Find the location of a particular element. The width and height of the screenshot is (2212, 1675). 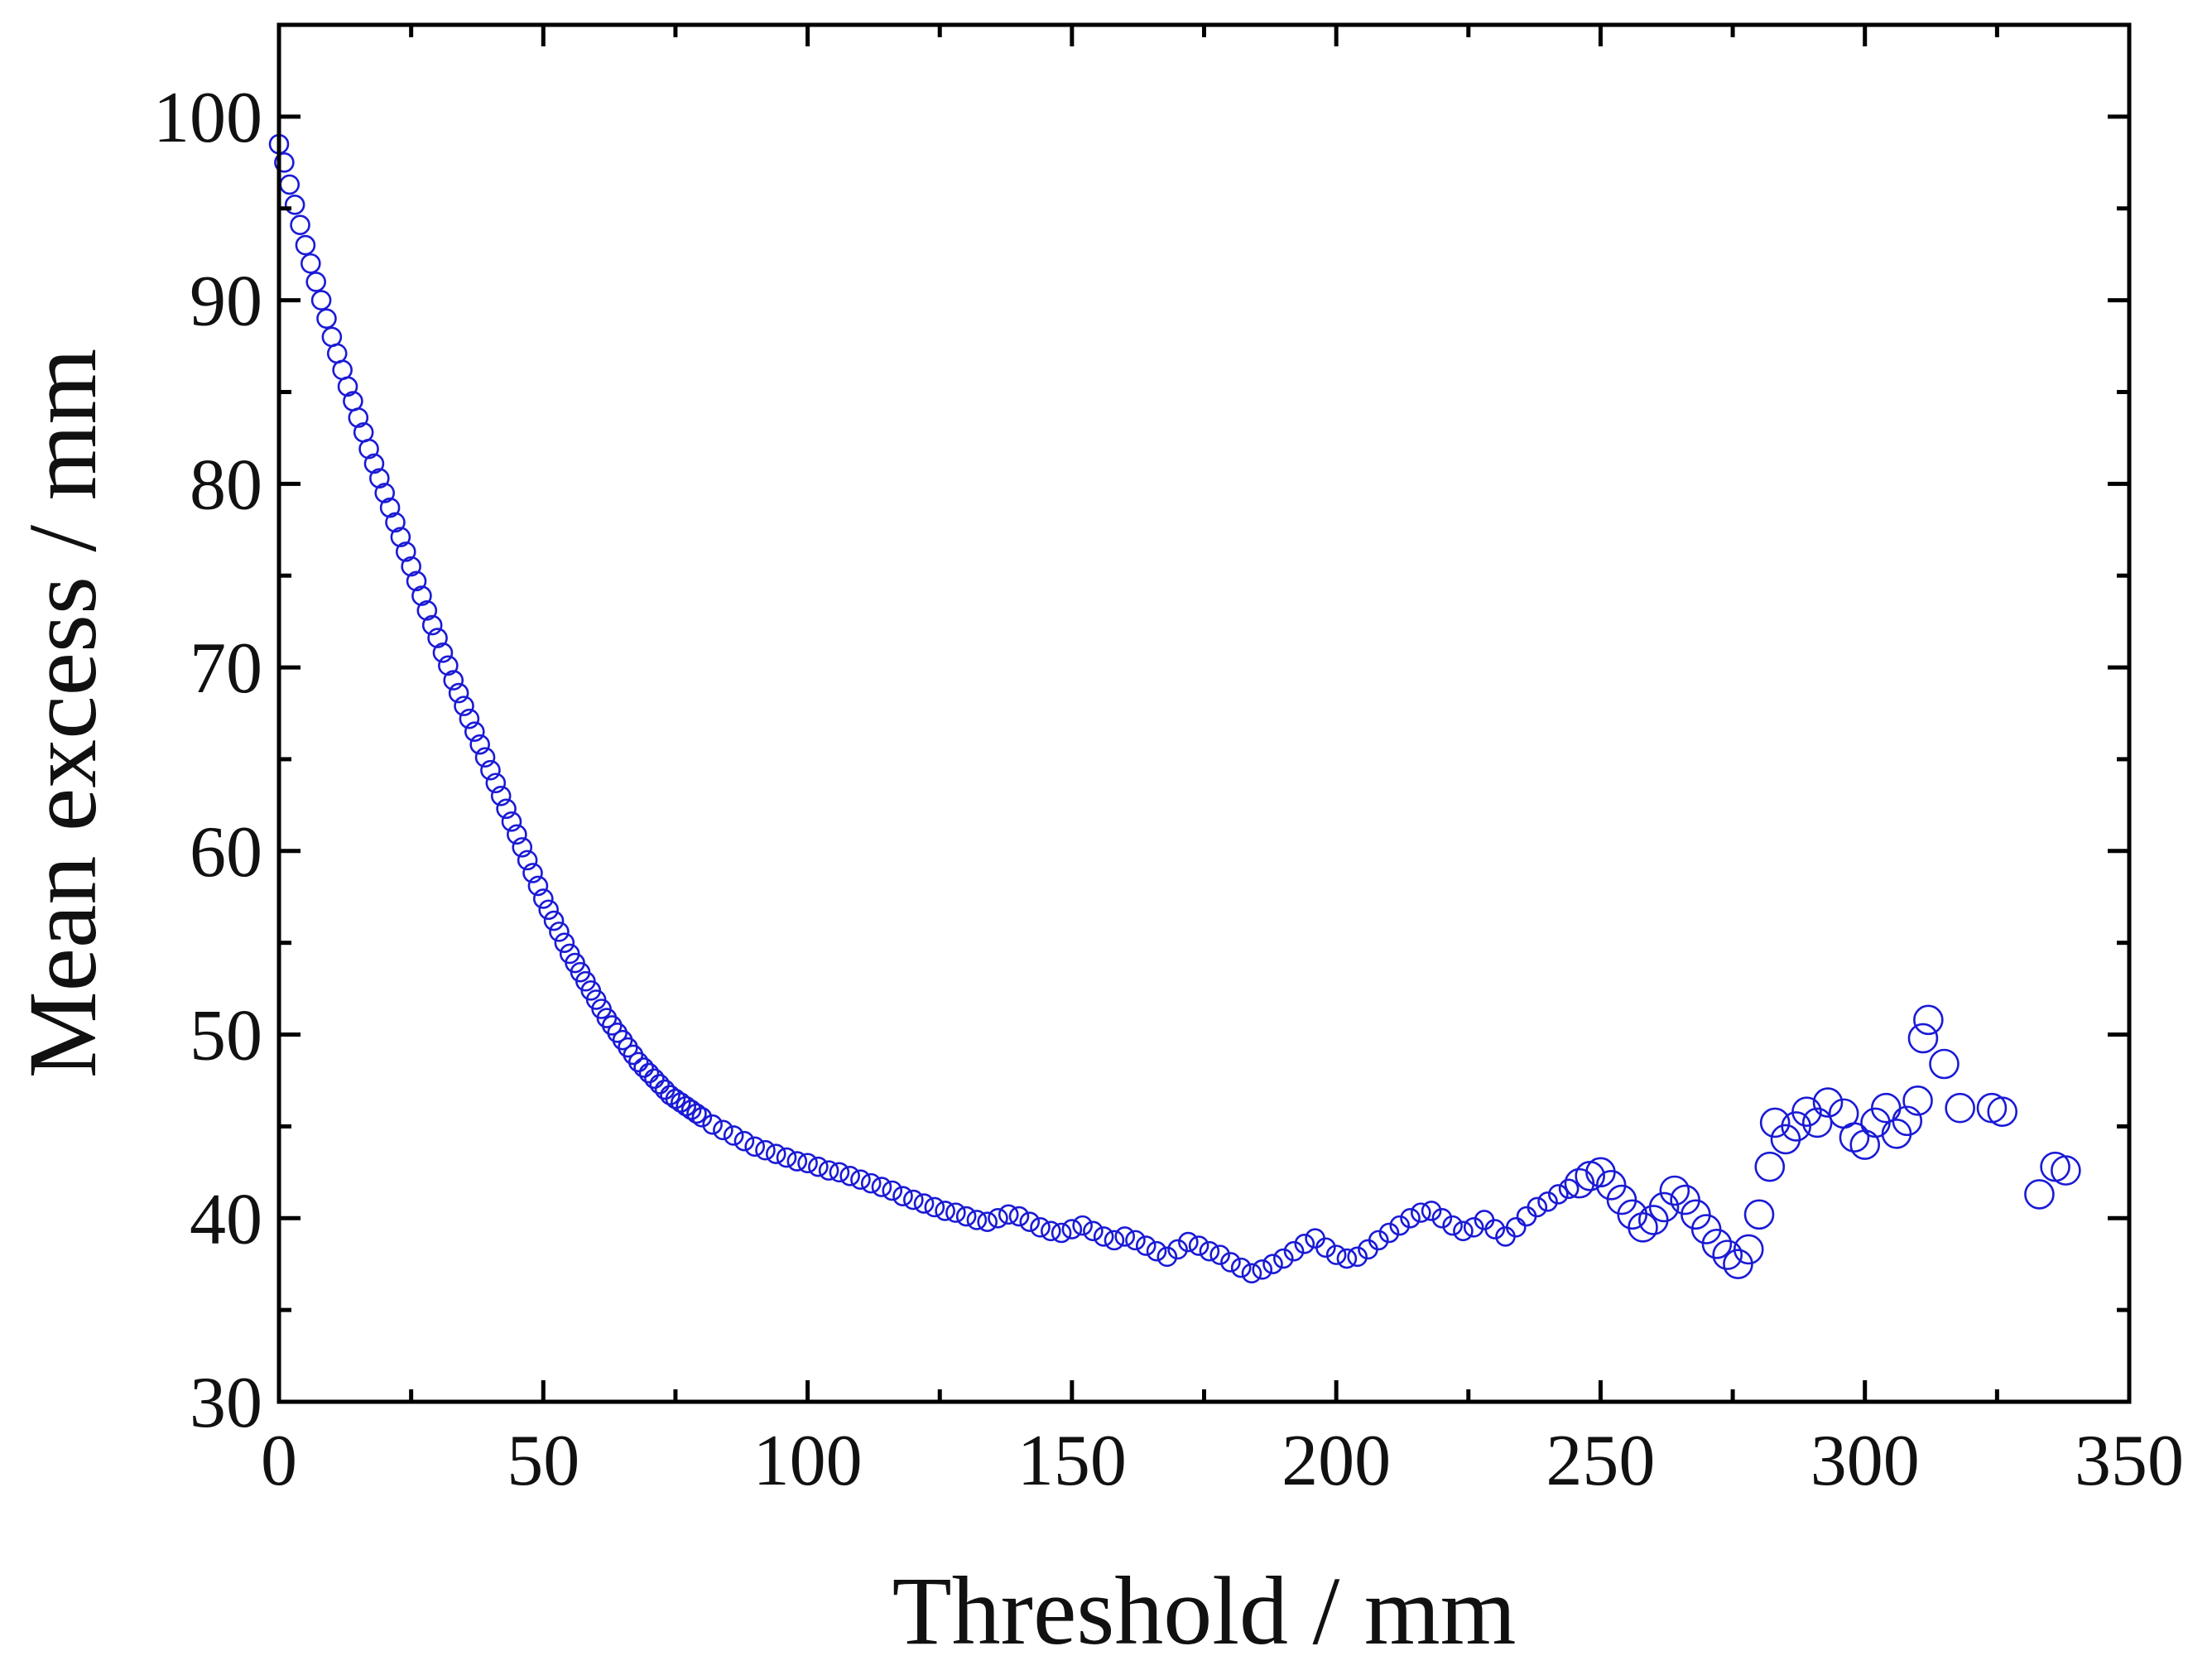

x-tick-label: 350 is located at coordinates (2129, 1461).